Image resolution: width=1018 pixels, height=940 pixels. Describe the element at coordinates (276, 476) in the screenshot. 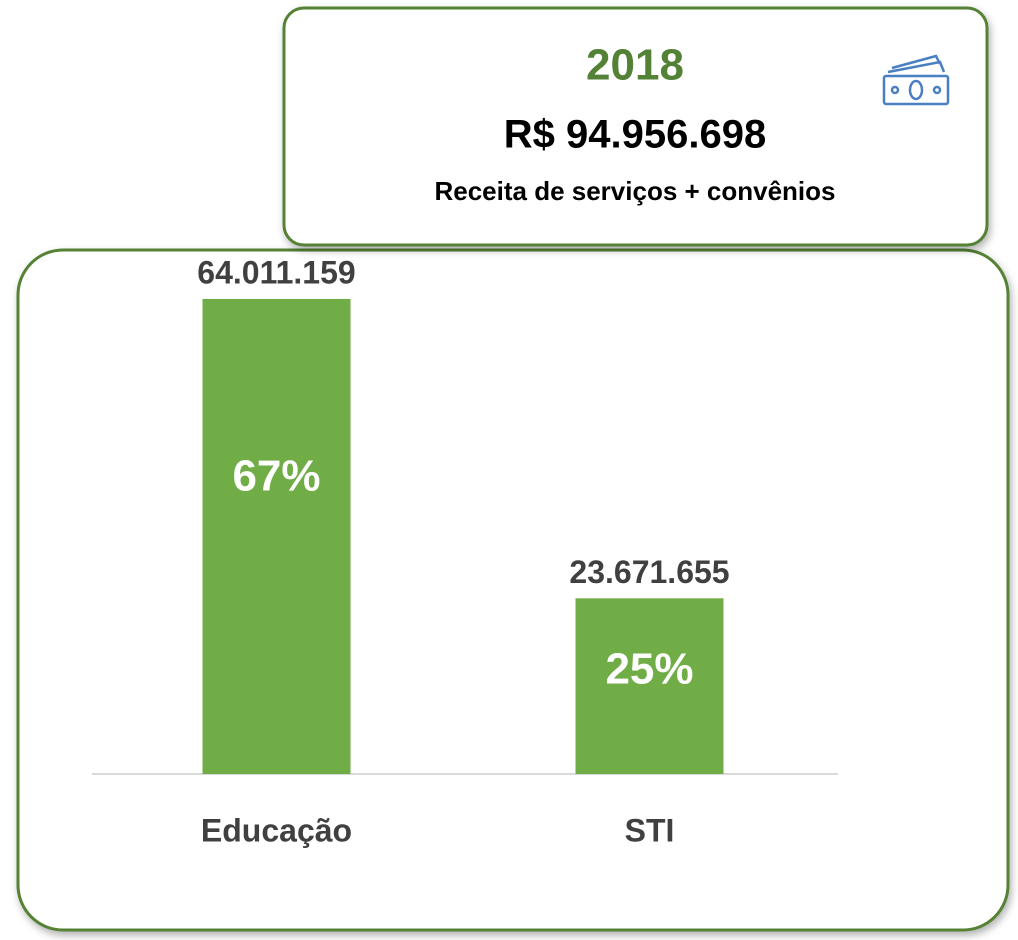

I see `percent-label: 67%` at that location.